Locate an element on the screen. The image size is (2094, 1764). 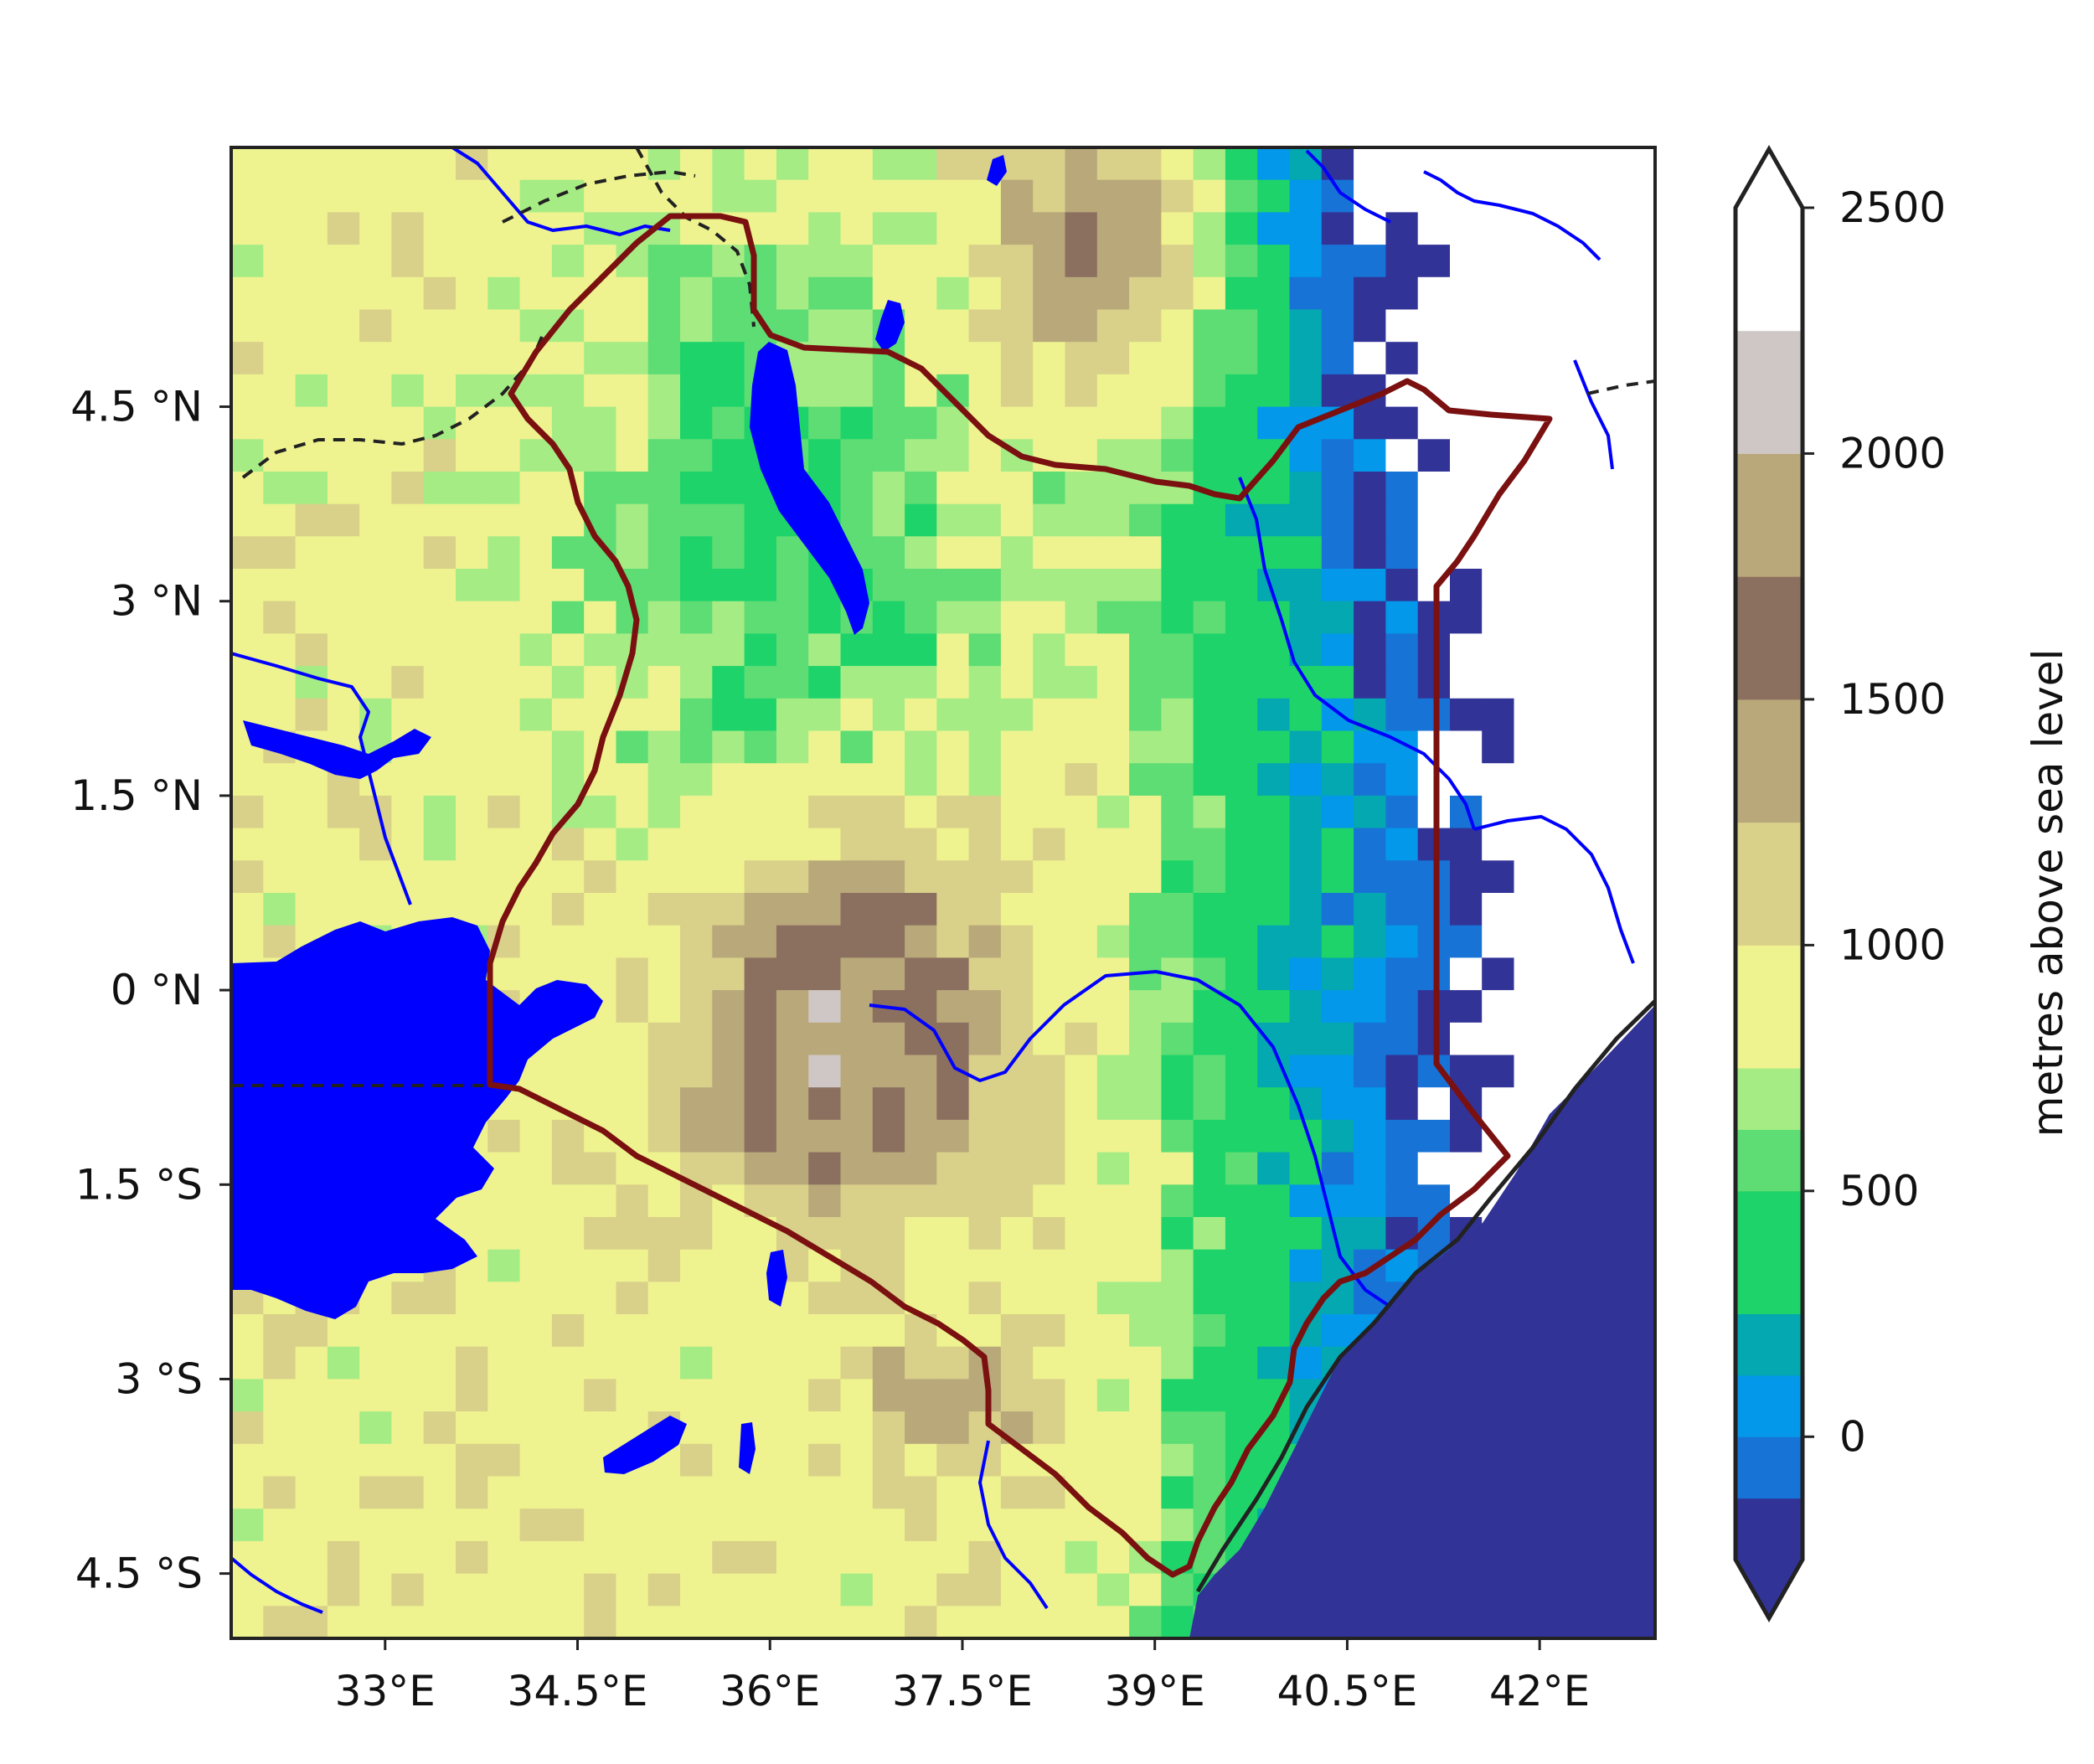
lat-tick-label: 4.5 °N is located at coordinates (136, 407).